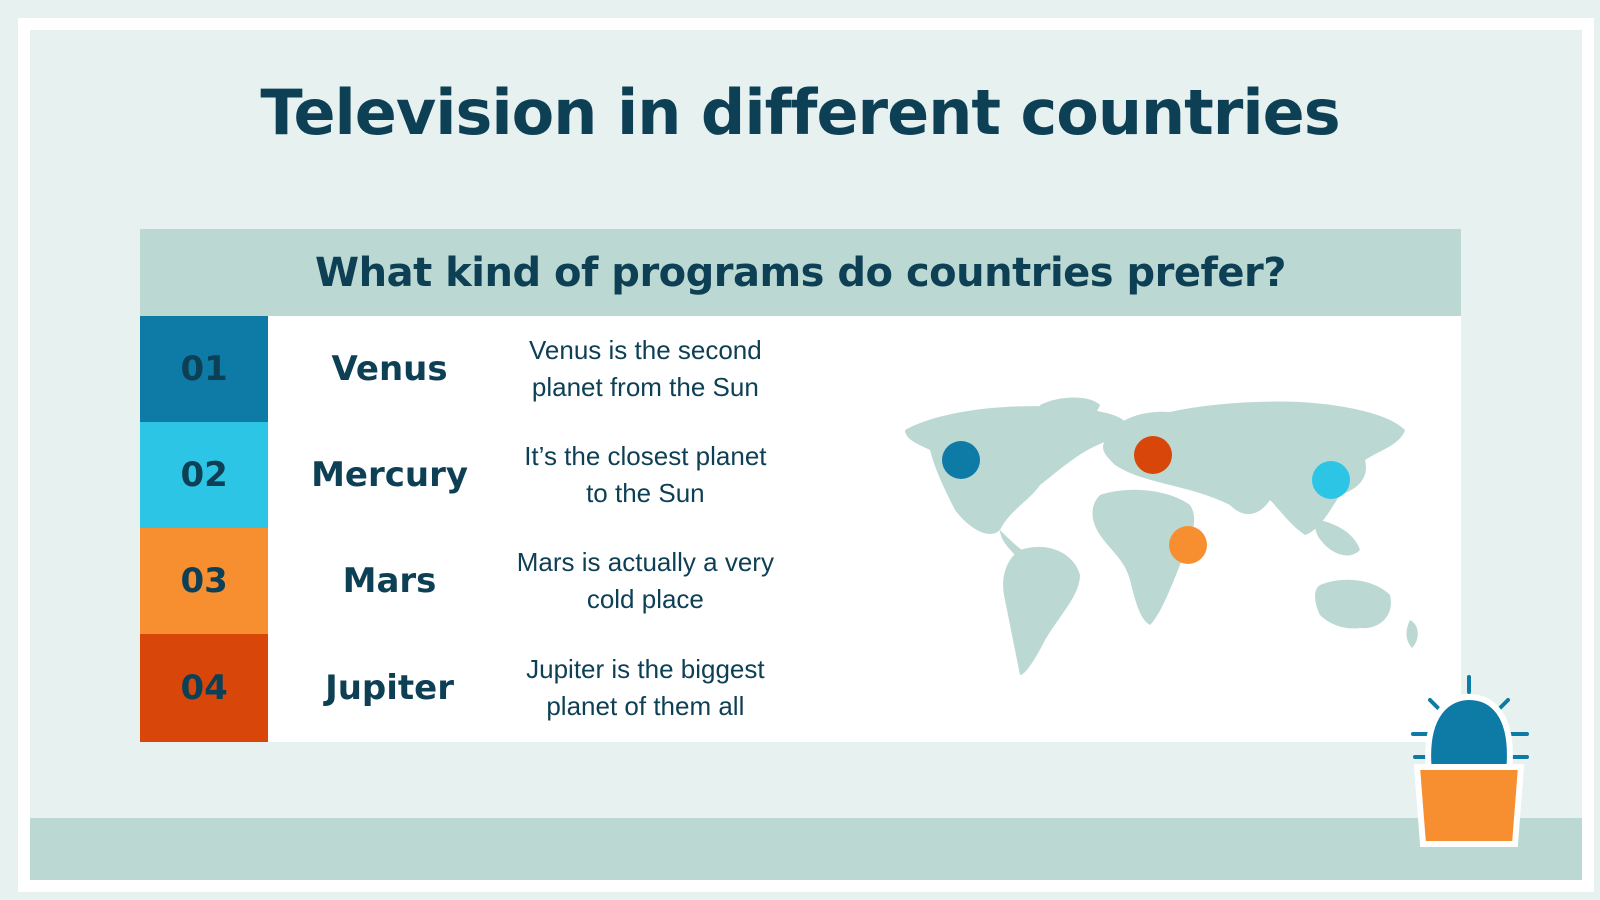 The image size is (1600, 900). What do you see at coordinates (204, 581) in the screenshot?
I see `row-number: 03` at bounding box center [204, 581].